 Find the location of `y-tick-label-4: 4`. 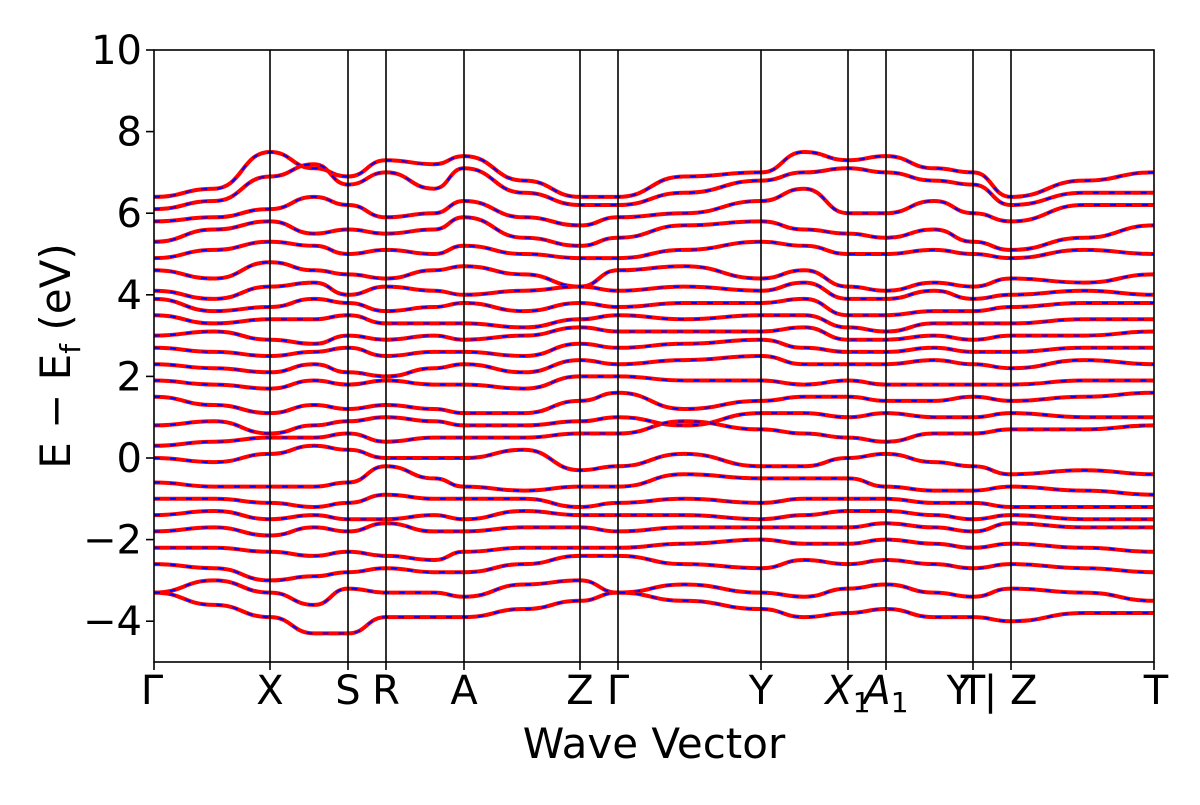

y-tick-label-4: 4 is located at coordinates (129, 296).